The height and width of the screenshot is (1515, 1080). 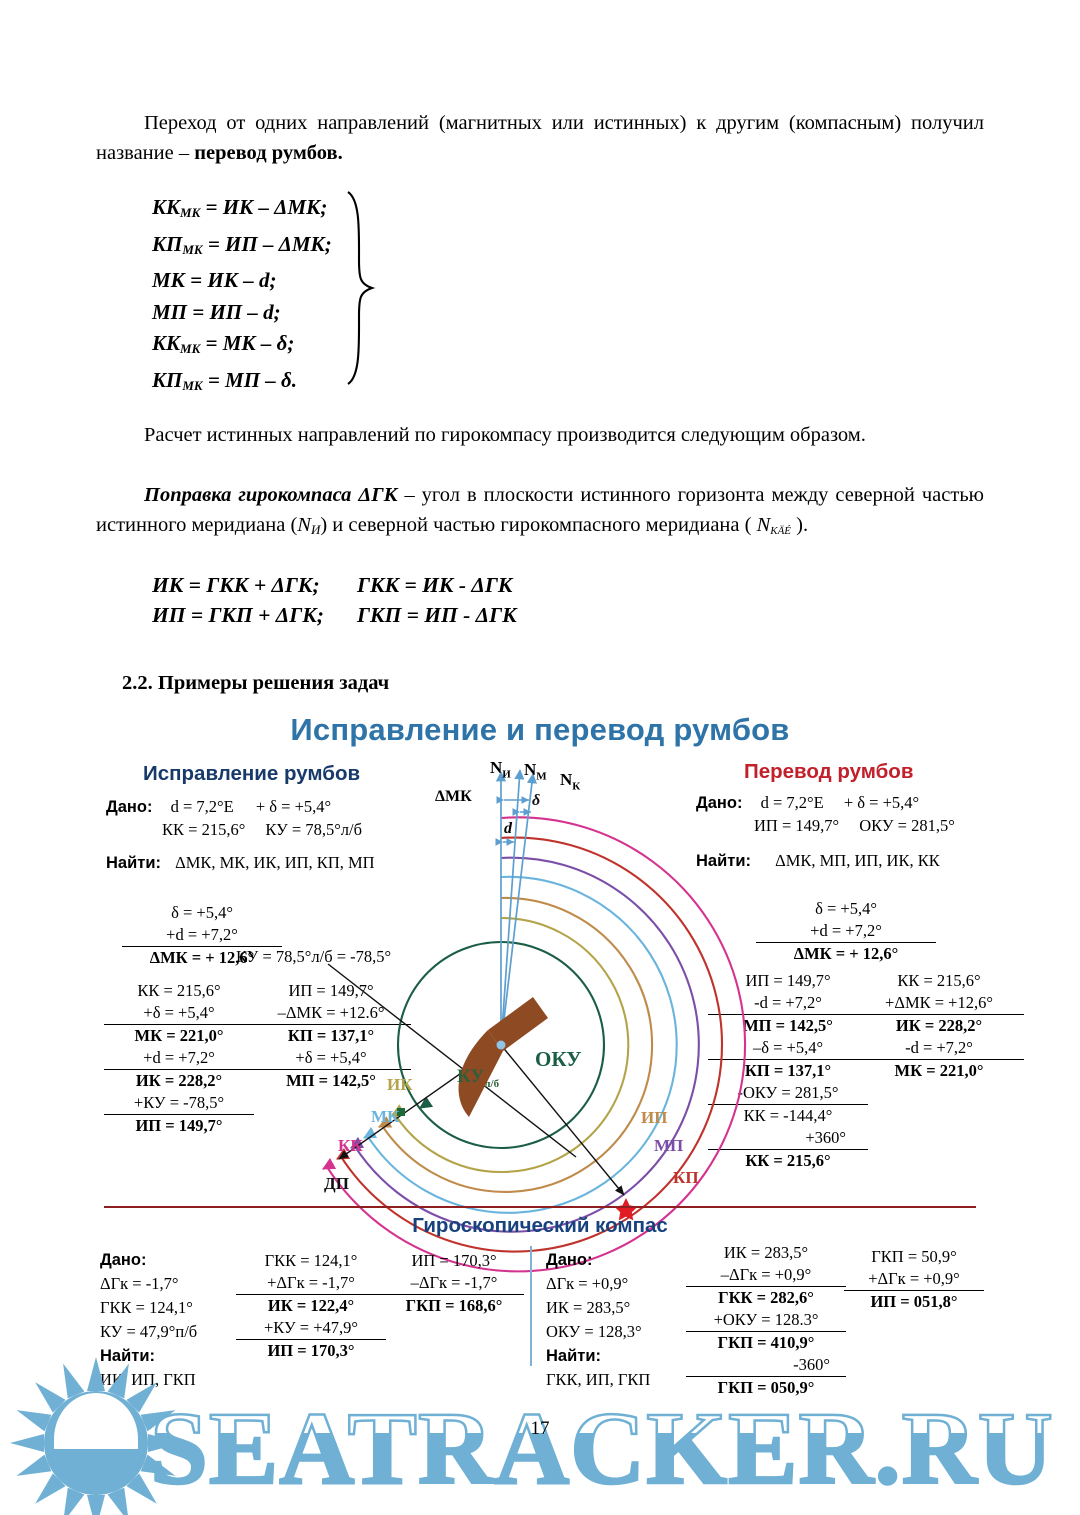 I want to click on calc-row: -d = +7,2°, so click(x=788, y=1003).